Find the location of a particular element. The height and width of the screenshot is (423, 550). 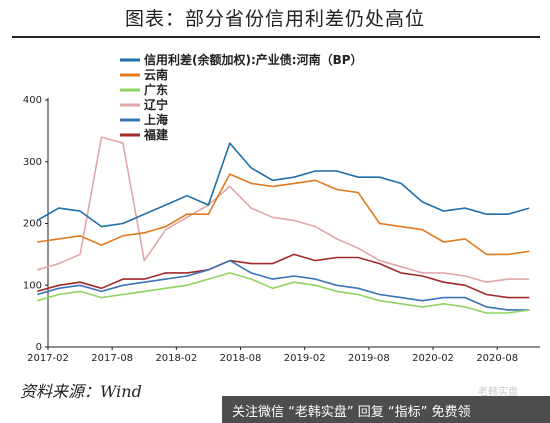

x-tick-label: 2019-08 is located at coordinates (369, 358).